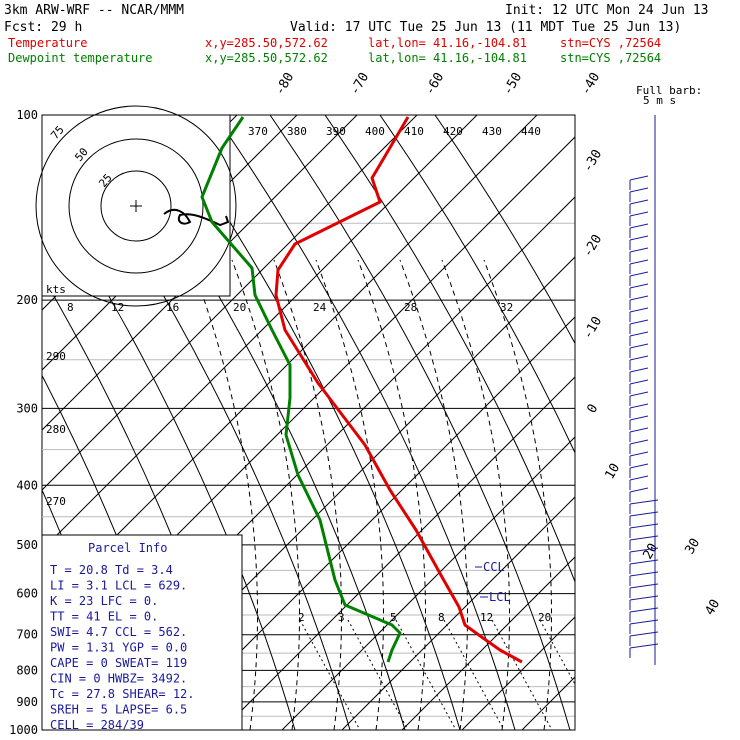 The height and width of the screenshot is (740, 740). What do you see at coordinates (320, 307) in the screenshot?
I see `hodo-speed-label: 24` at bounding box center [320, 307].